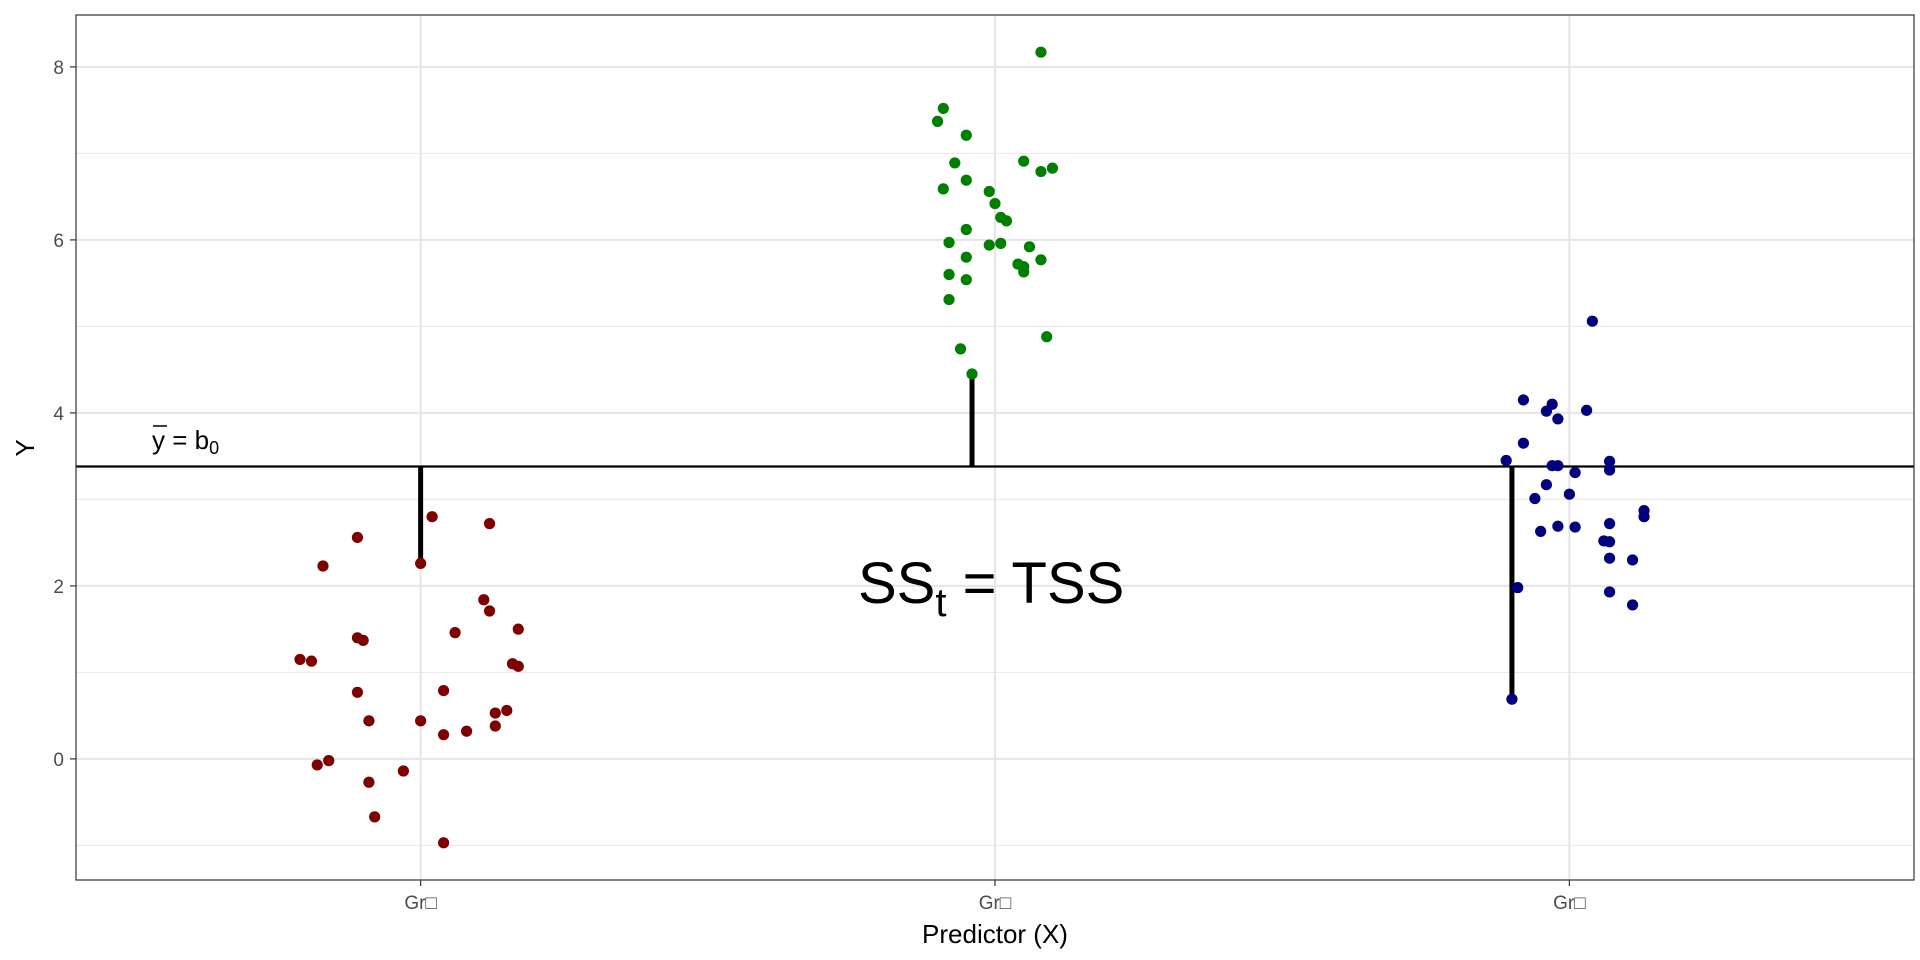 This screenshot has width=1920, height=960. What do you see at coordinates (58, 68) in the screenshot?
I see `y-tick-label: 8` at bounding box center [58, 68].